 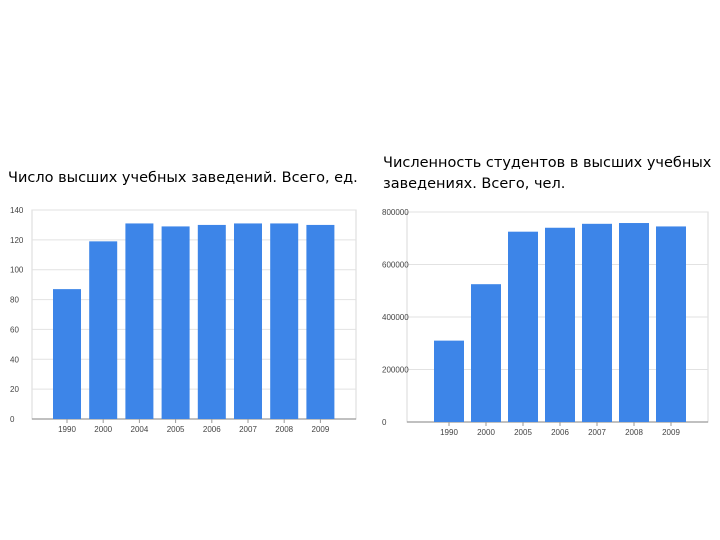 I want to click on chart1-y-tick-label: 80, so click(x=14, y=300).